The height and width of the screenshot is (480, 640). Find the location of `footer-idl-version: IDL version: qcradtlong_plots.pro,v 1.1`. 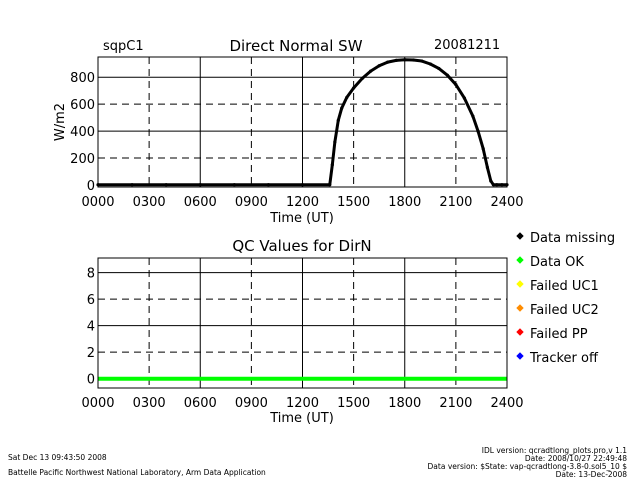

footer-idl-version: IDL version: qcradtlong_plots.pro,v 1.1 is located at coordinates (554, 450).